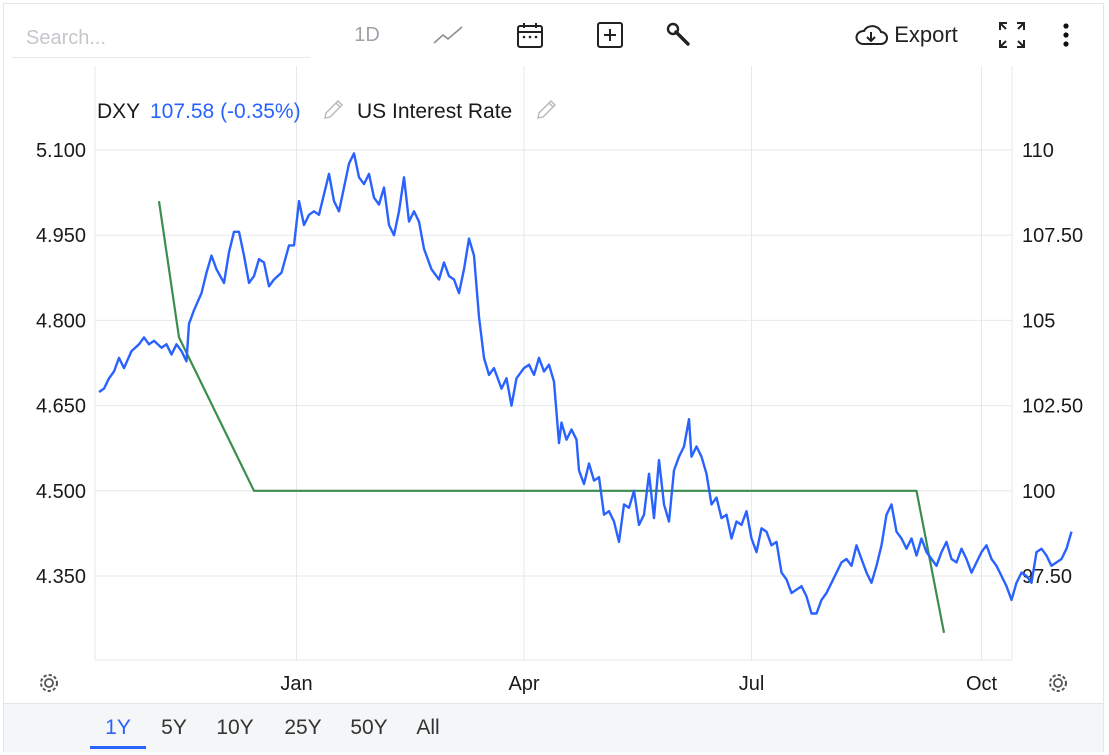  Describe the element at coordinates (871, 35) in the screenshot. I see `cloud-download-icon` at that location.